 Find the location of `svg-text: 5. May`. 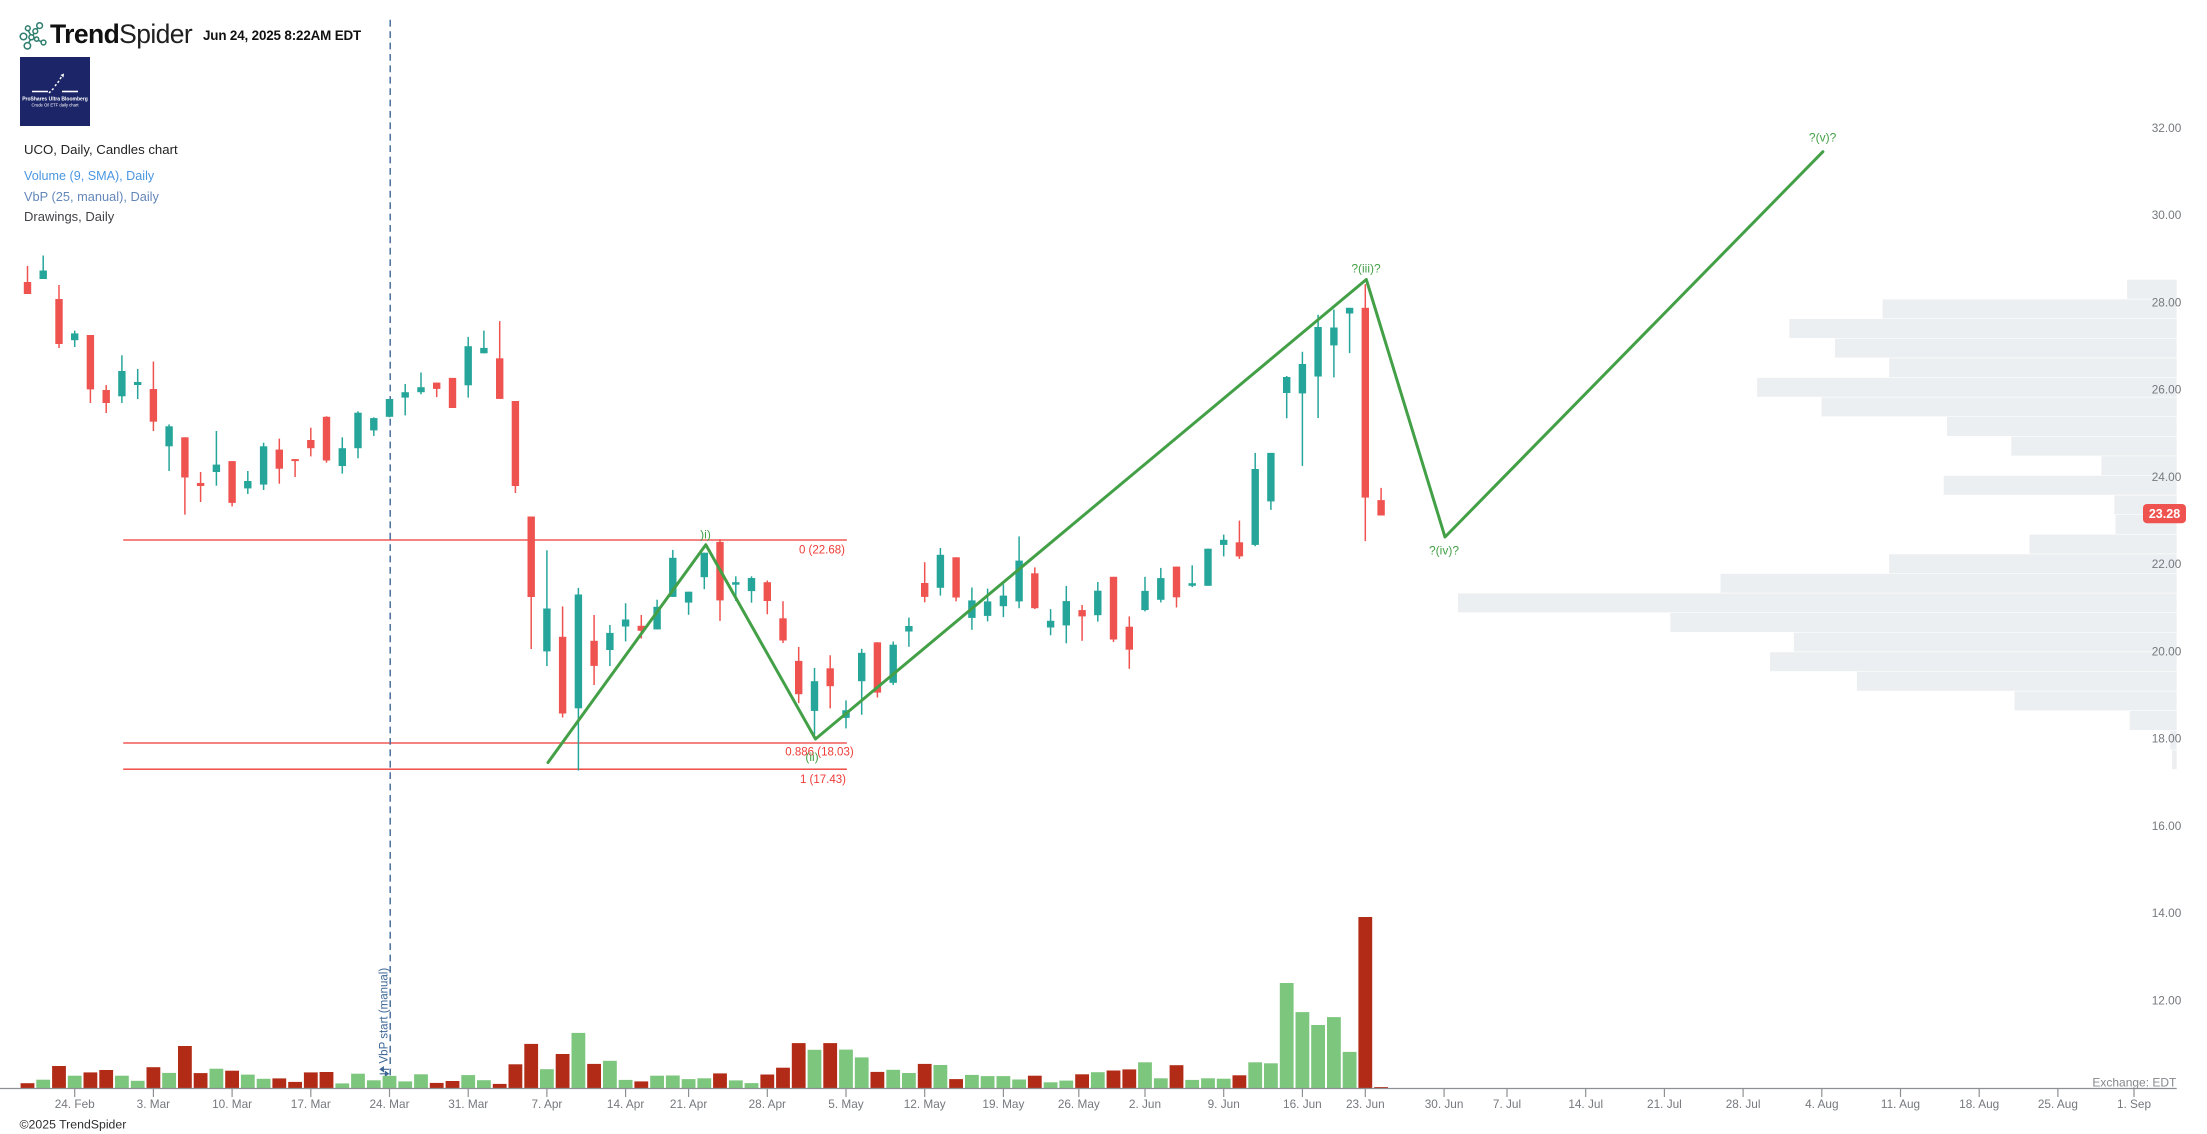

svg-text: 5. May is located at coordinates (846, 1104).